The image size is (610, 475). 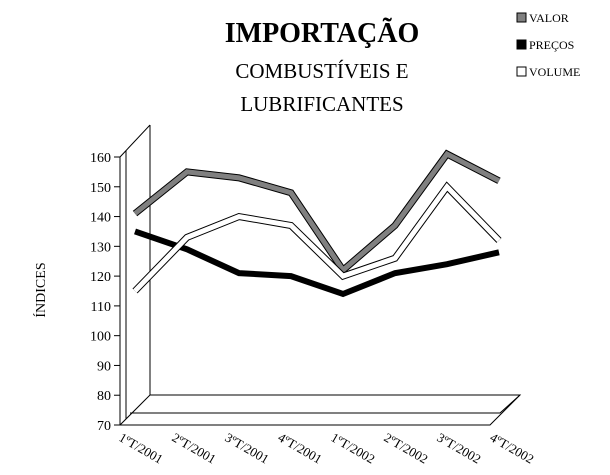 I want to click on chart-subtitle: COMBUSTÍVEIS E, so click(x=321, y=71).